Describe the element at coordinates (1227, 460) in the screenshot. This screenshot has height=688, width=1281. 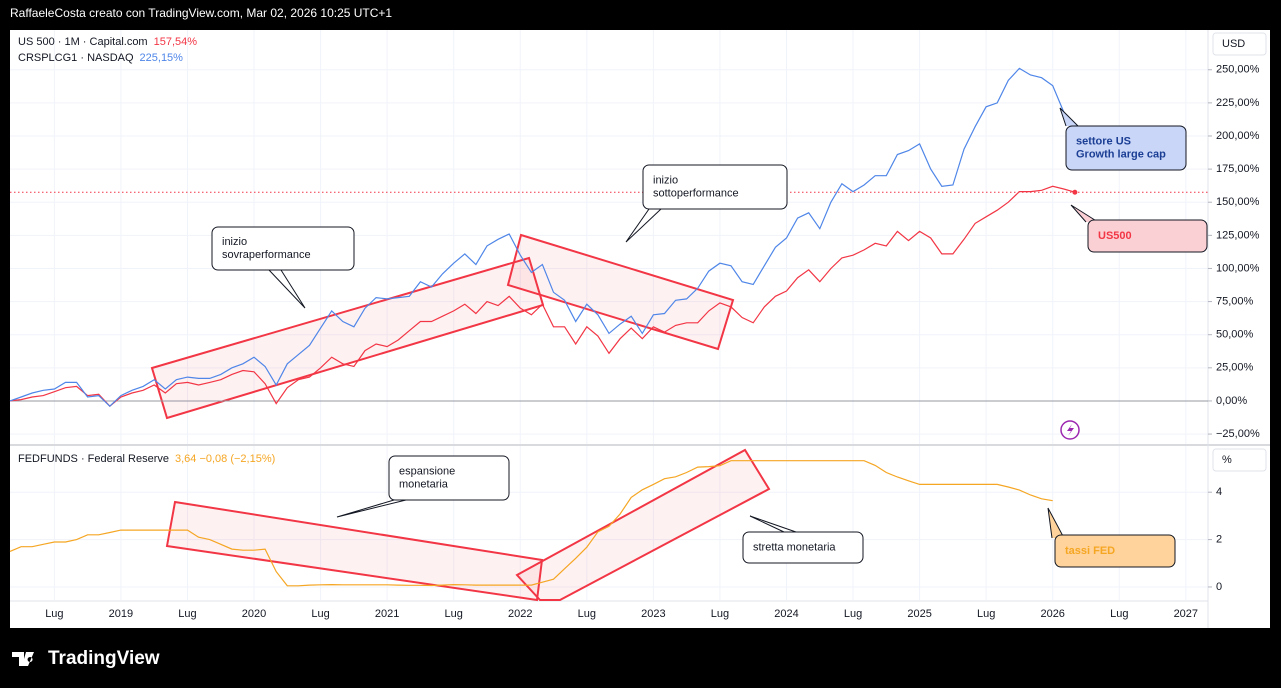
I see `unit-label: %` at that location.